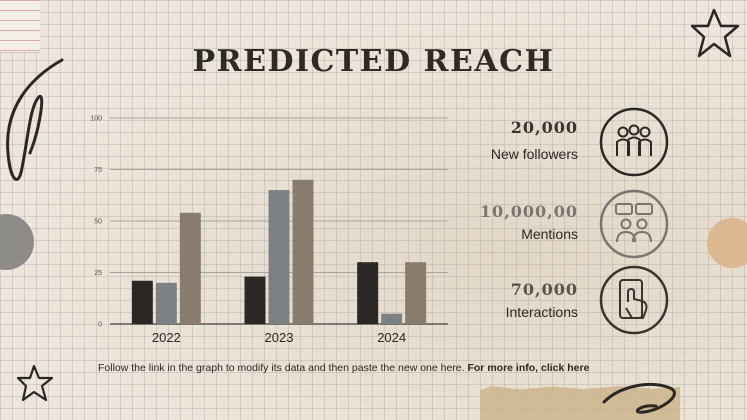 Image resolution: width=747 pixels, height=420 pixels. What do you see at coordinates (20, 26) in the screenshot?
I see `torn-note-paper` at bounding box center [20, 26].